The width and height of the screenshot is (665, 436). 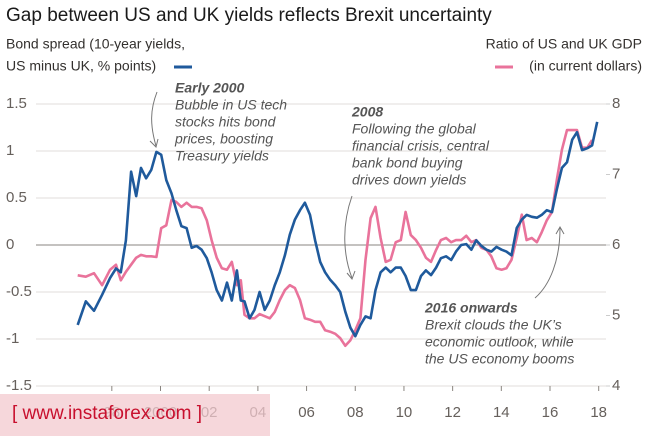 What do you see at coordinates (585, 66) in the screenshot?
I see `y2-axis-label: (in current dollars)` at bounding box center [585, 66].